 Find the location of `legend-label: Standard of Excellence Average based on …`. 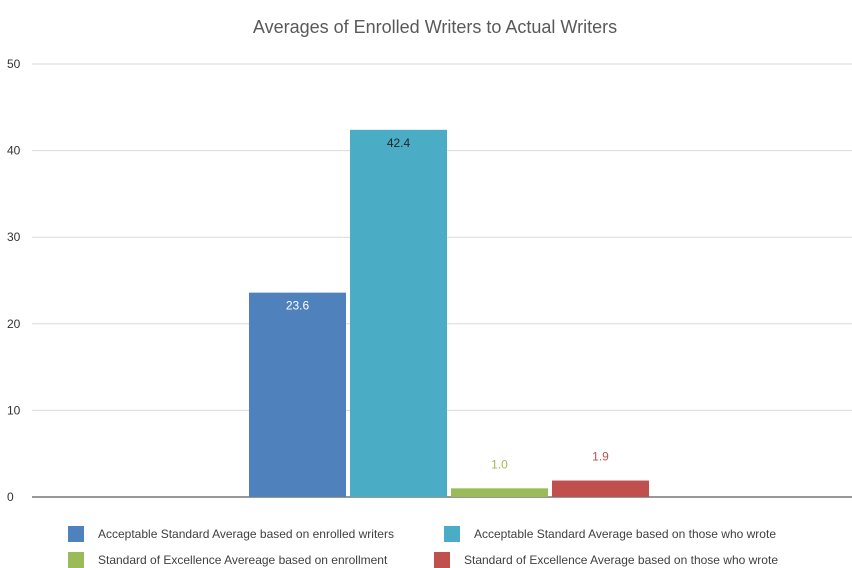

legend-label: Standard of Excellence Average based on … is located at coordinates (621, 560).